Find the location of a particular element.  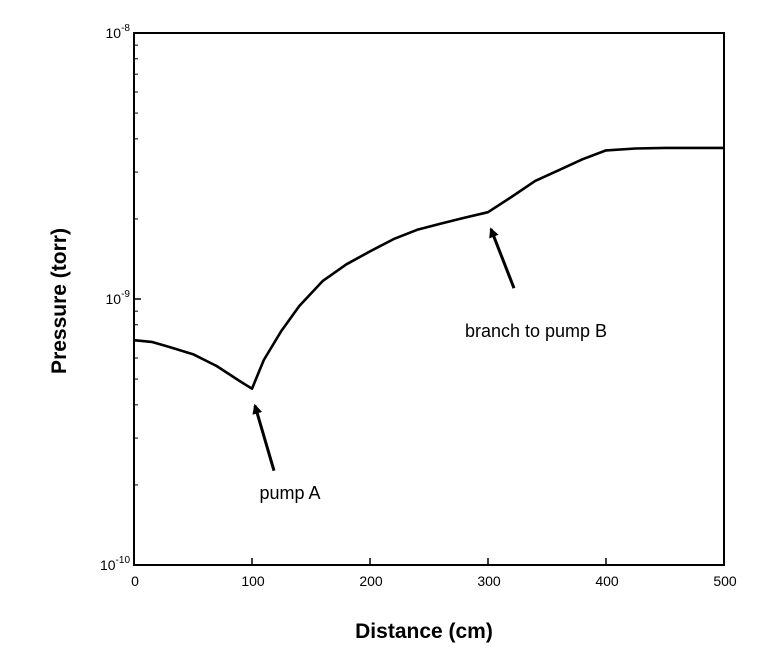

annotation-label: branch to pump B is located at coordinates (536, 331).